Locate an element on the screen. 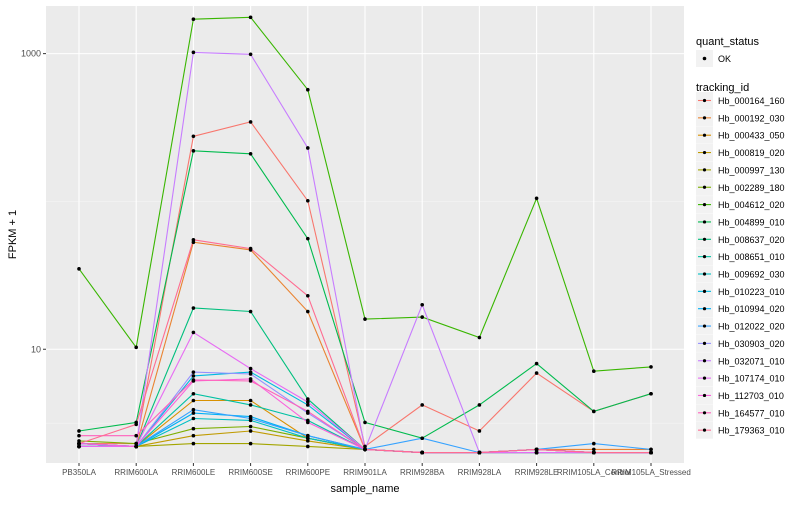 This screenshot has height=505, width=800. legend-label: Hb_004899_010 is located at coordinates (751, 222).